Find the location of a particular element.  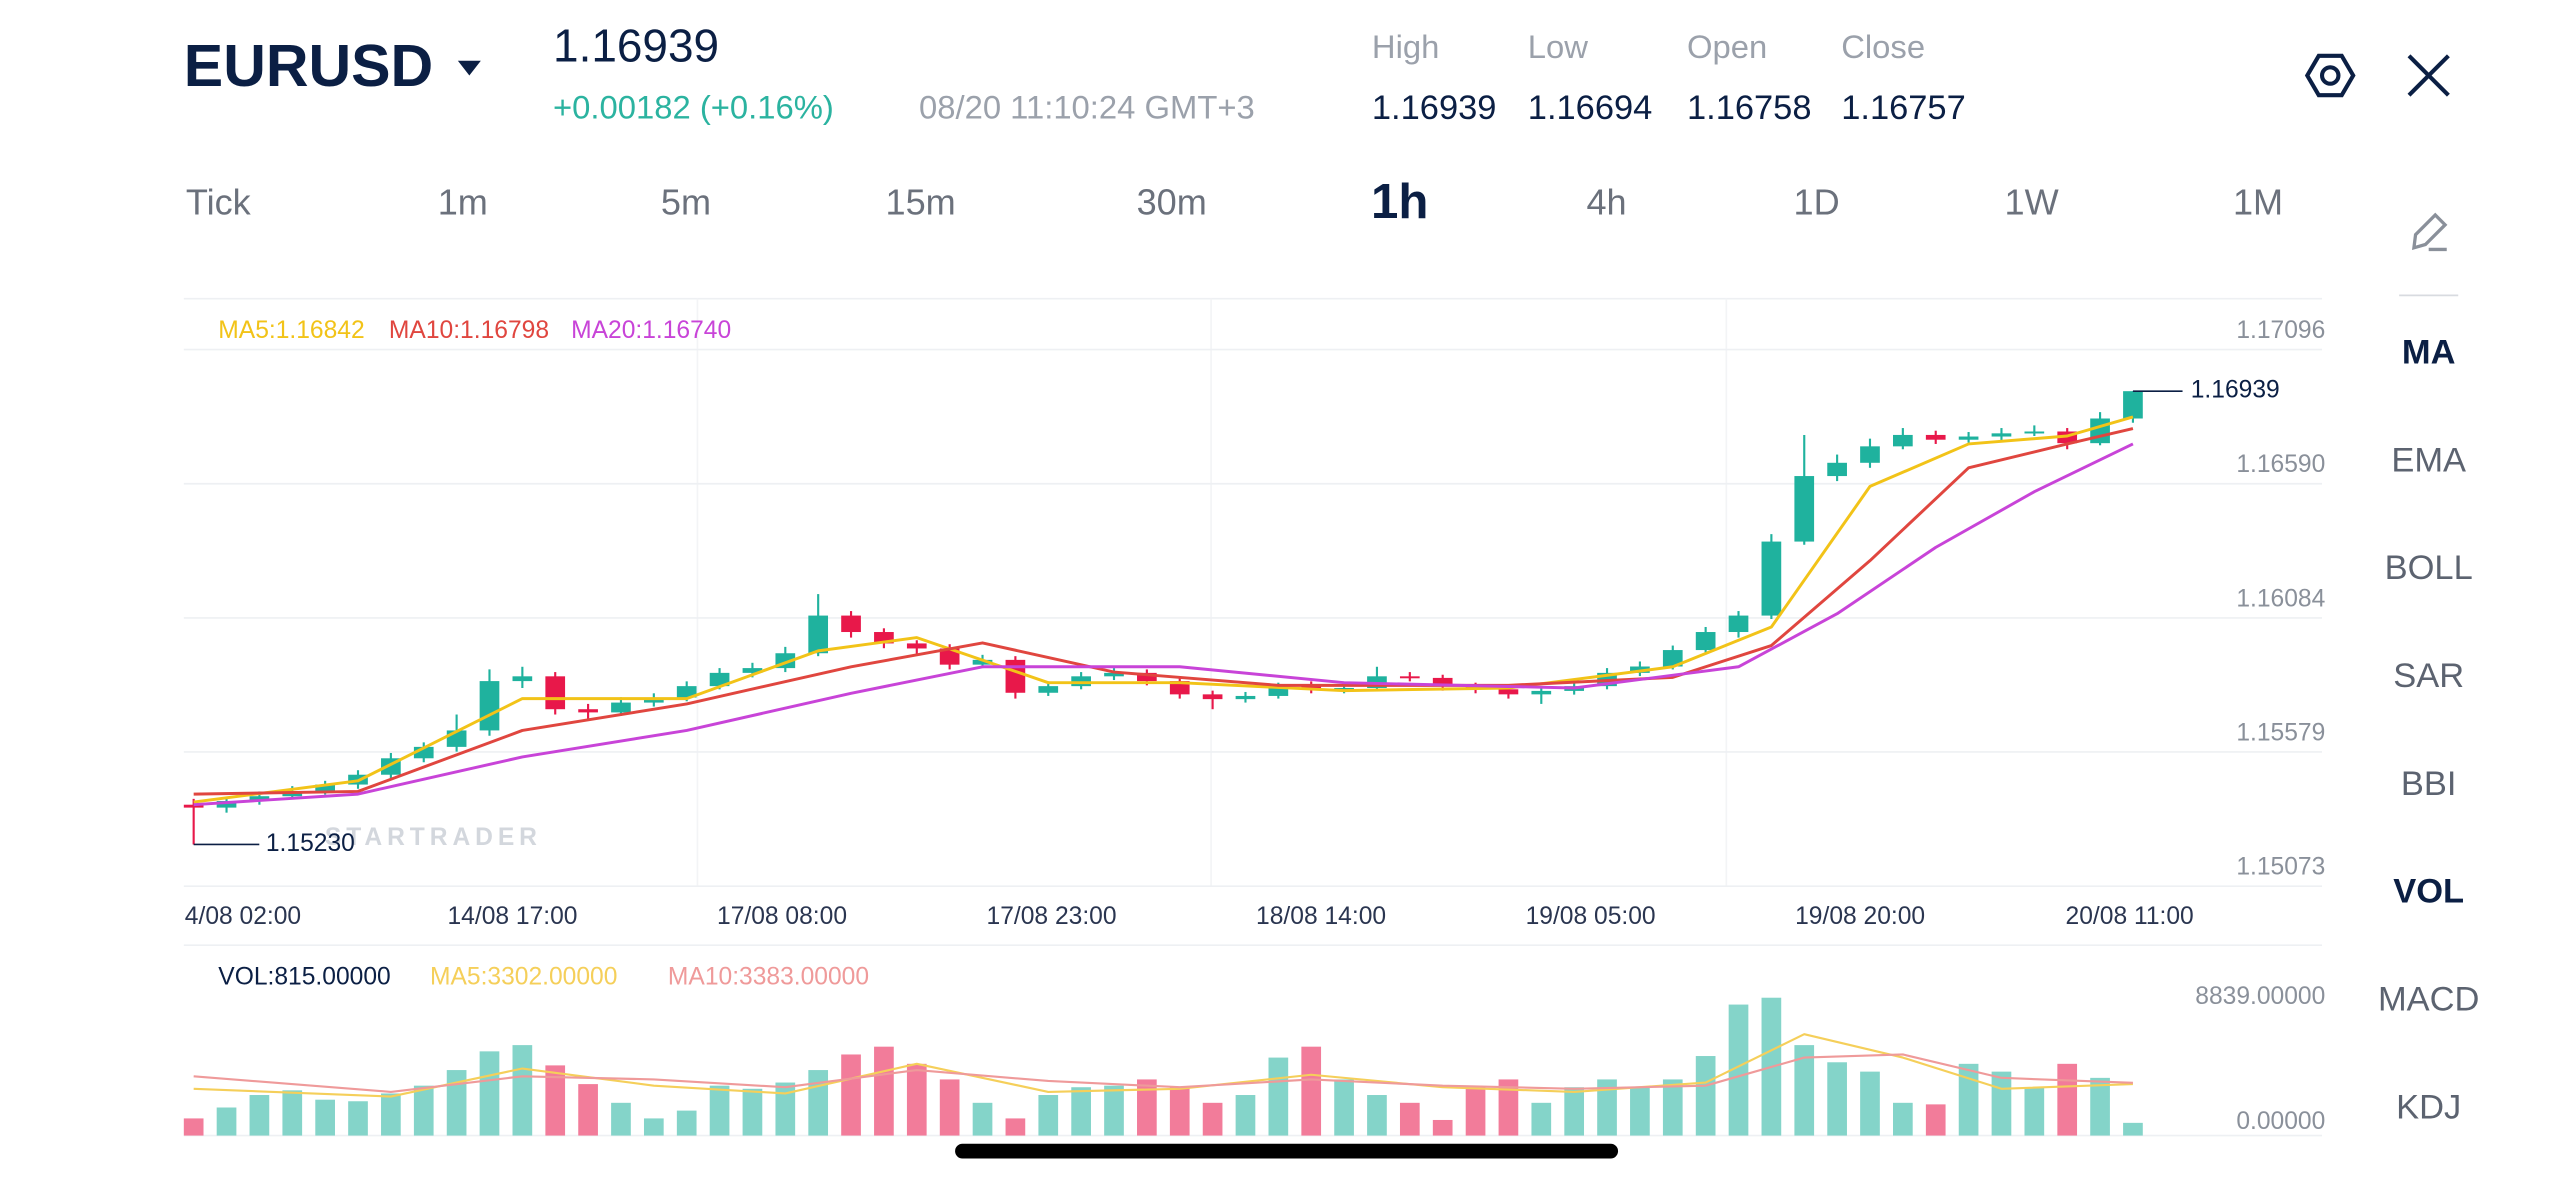

close-button is located at coordinates (2428, 75).